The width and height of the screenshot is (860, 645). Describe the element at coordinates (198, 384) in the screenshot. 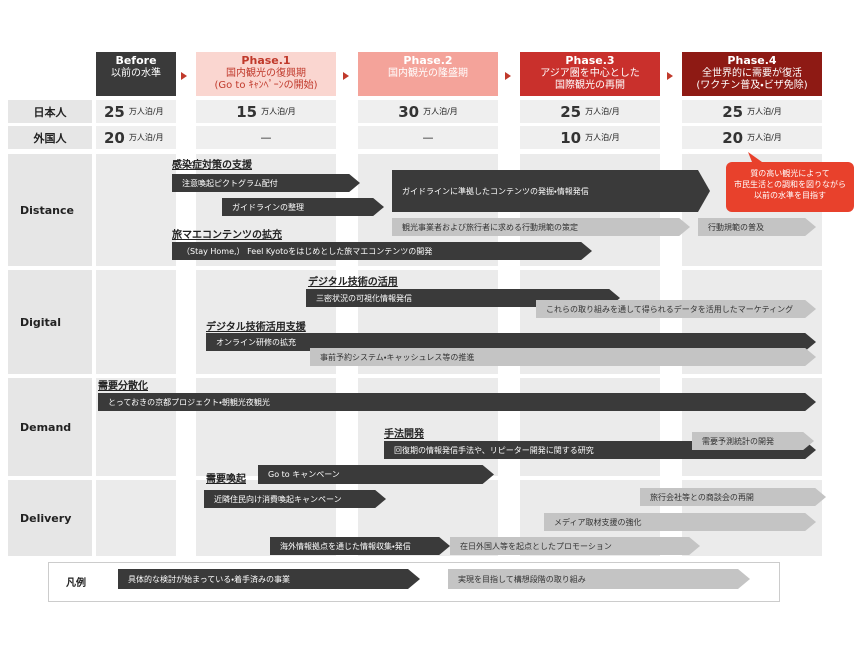

I see `heading: 需要分散化` at that location.